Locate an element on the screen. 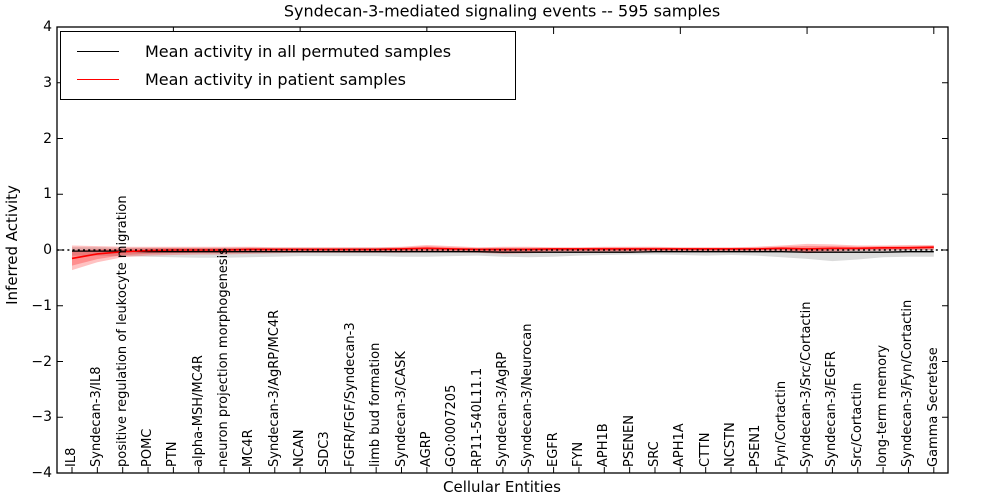 The height and width of the screenshot is (500, 1000). y-tick-label: −2 is located at coordinates (41, 361).